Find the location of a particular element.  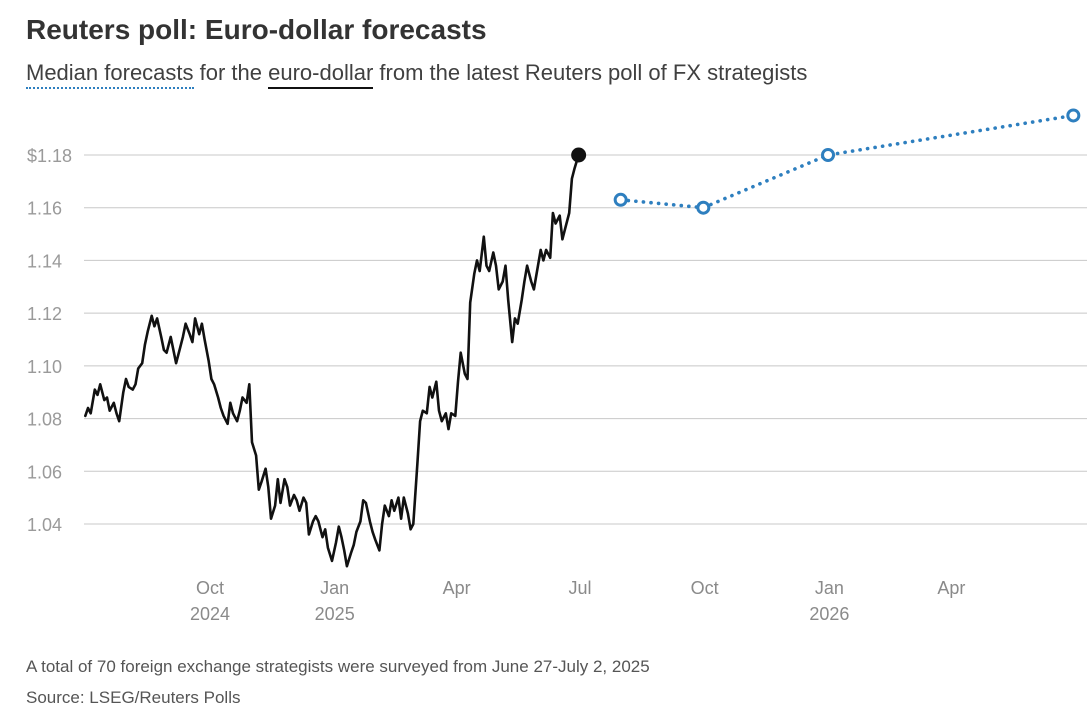

y-tick-label: 1.14 is located at coordinates (44, 261).